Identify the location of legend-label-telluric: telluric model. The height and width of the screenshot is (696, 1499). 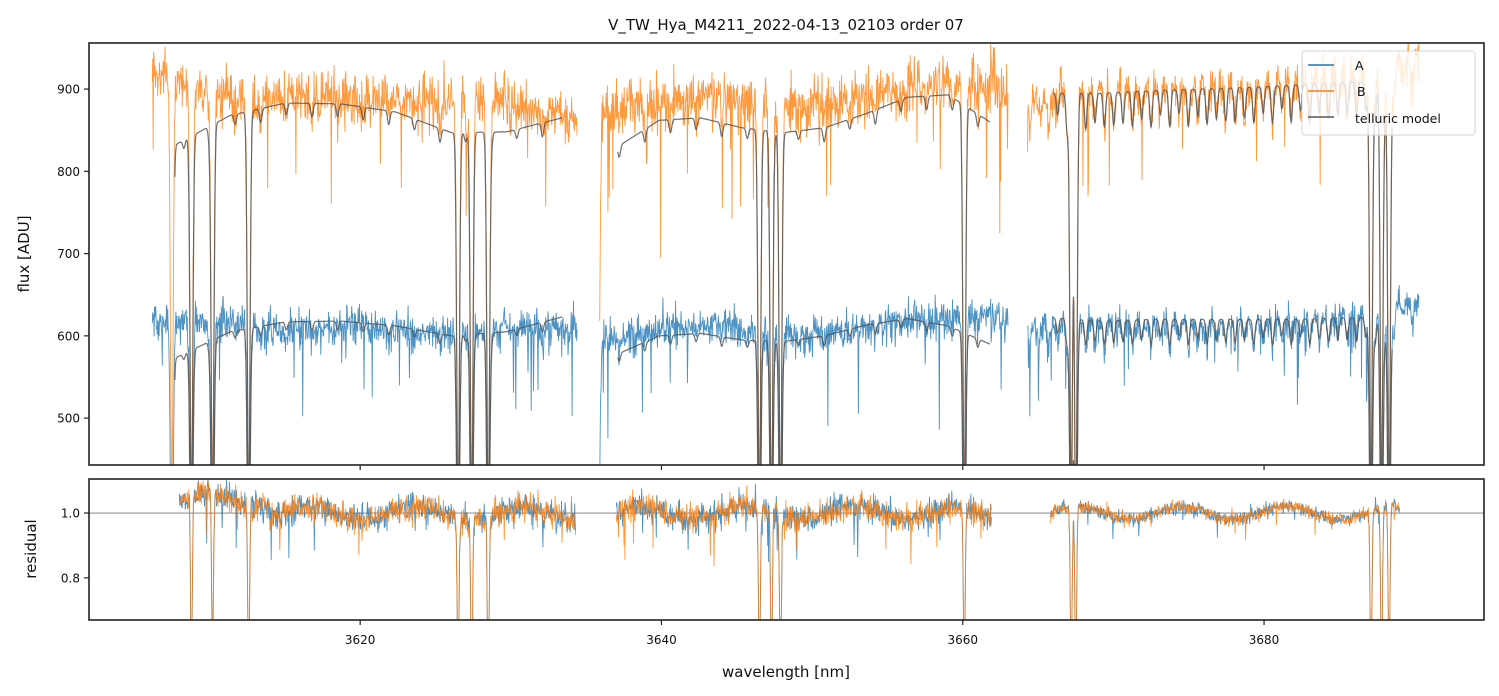
(1398, 118).